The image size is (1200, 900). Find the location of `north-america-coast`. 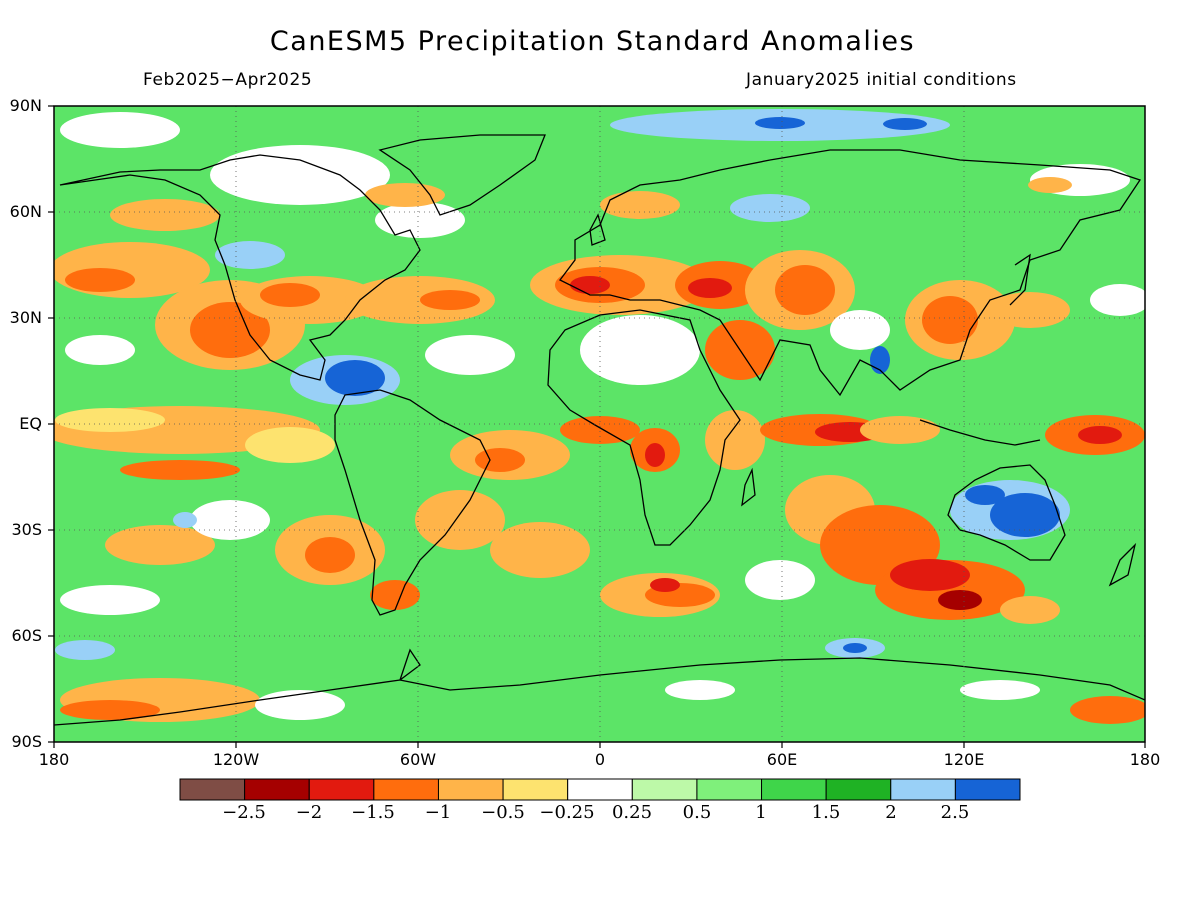

north-america-coast is located at coordinates (240, 267).